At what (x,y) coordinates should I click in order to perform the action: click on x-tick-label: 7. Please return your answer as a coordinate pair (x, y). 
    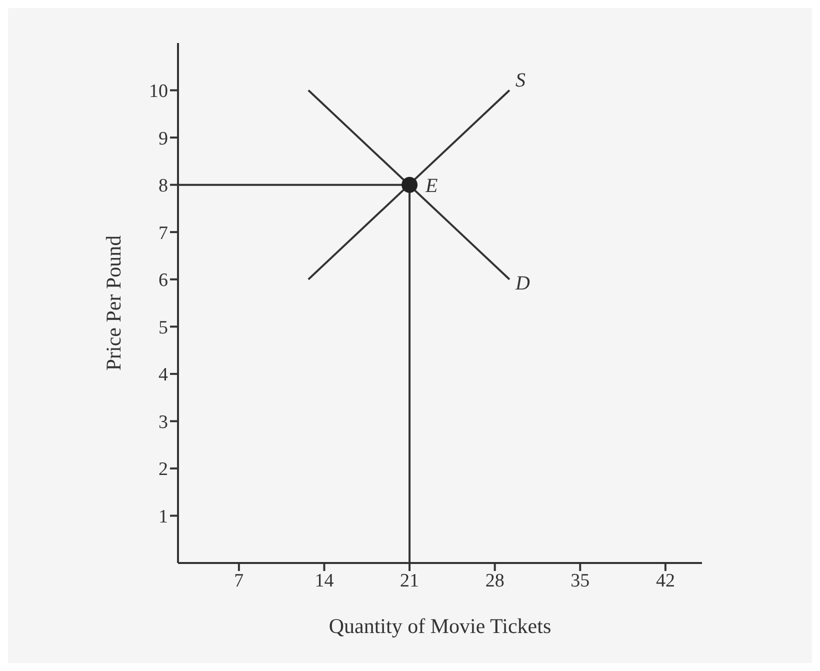
    Looking at the image, I should click on (239, 581).